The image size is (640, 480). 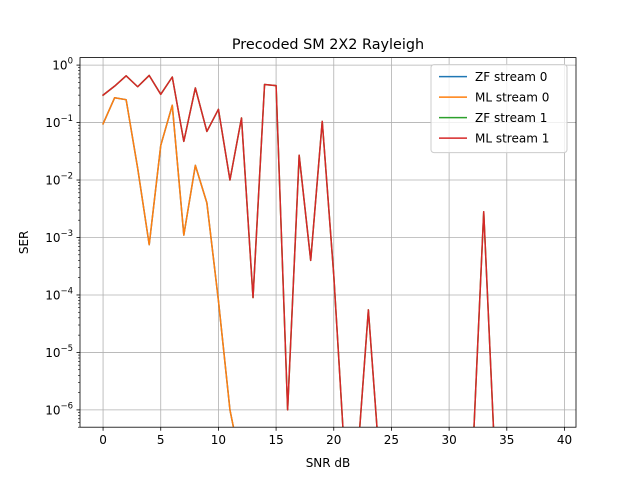 What do you see at coordinates (512, 139) in the screenshot?
I see `legend-label: ML stream 1` at bounding box center [512, 139].